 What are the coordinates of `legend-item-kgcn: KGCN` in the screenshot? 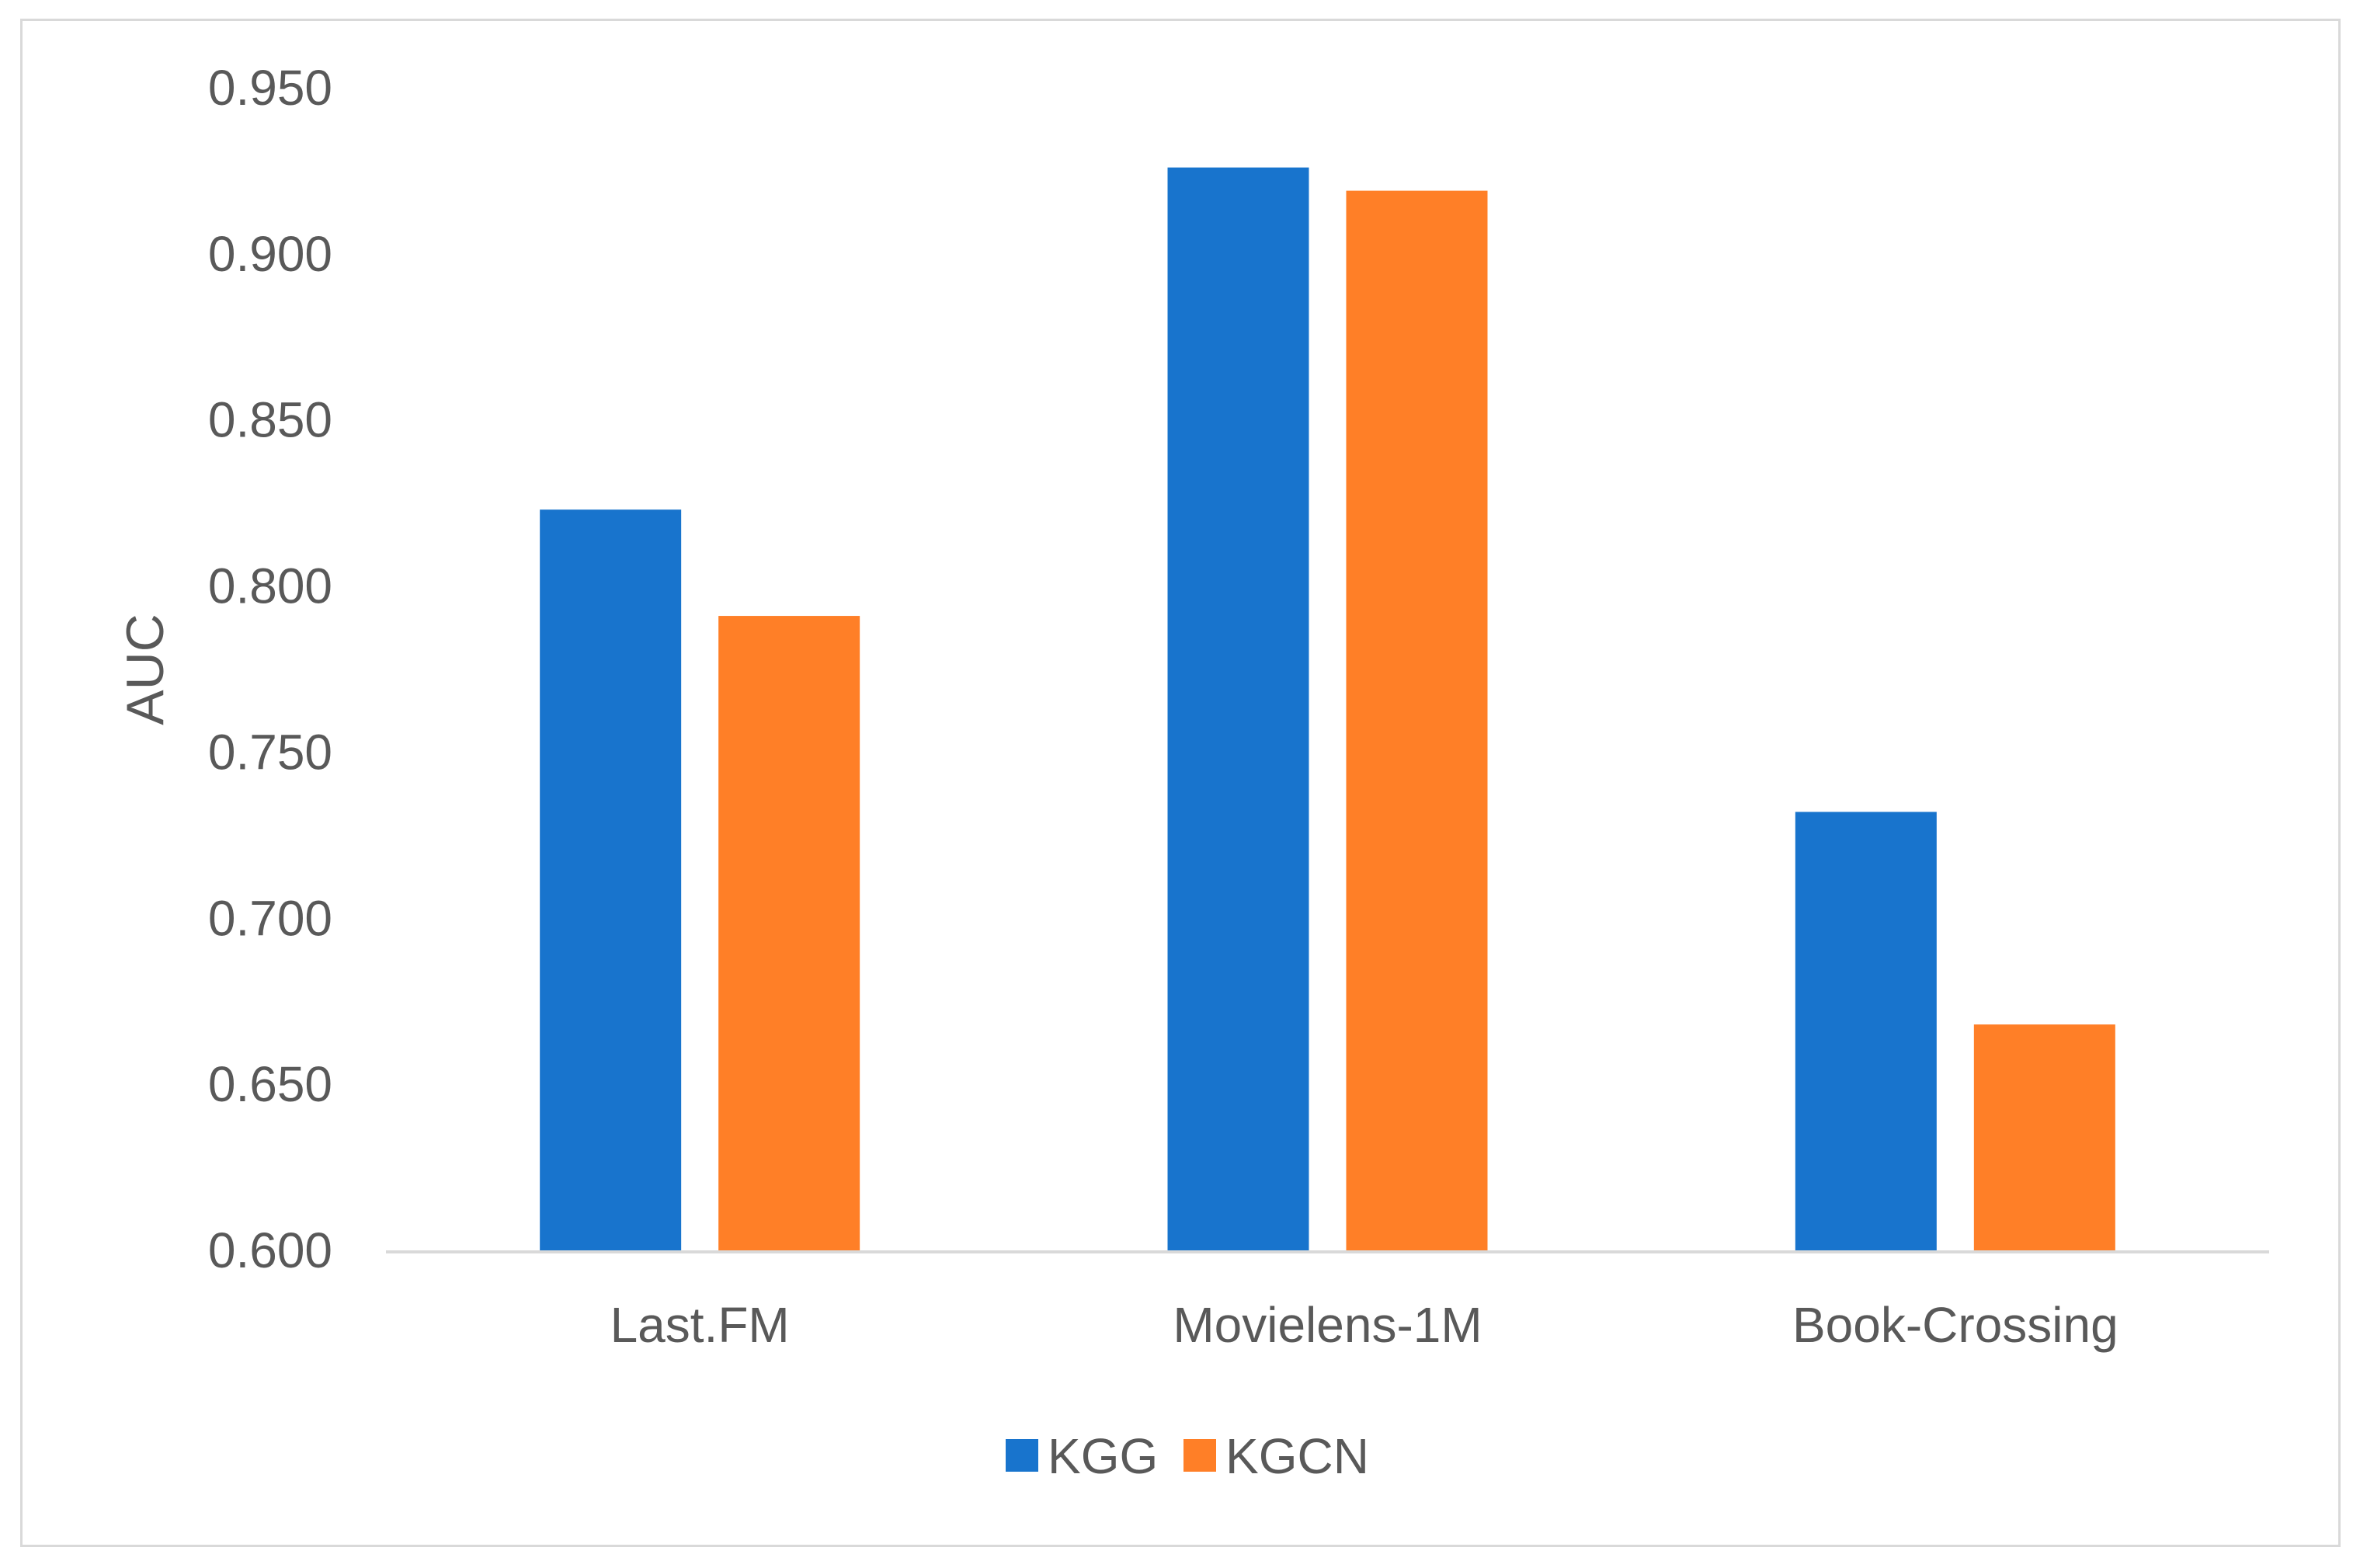 It's located at (1276, 1456).